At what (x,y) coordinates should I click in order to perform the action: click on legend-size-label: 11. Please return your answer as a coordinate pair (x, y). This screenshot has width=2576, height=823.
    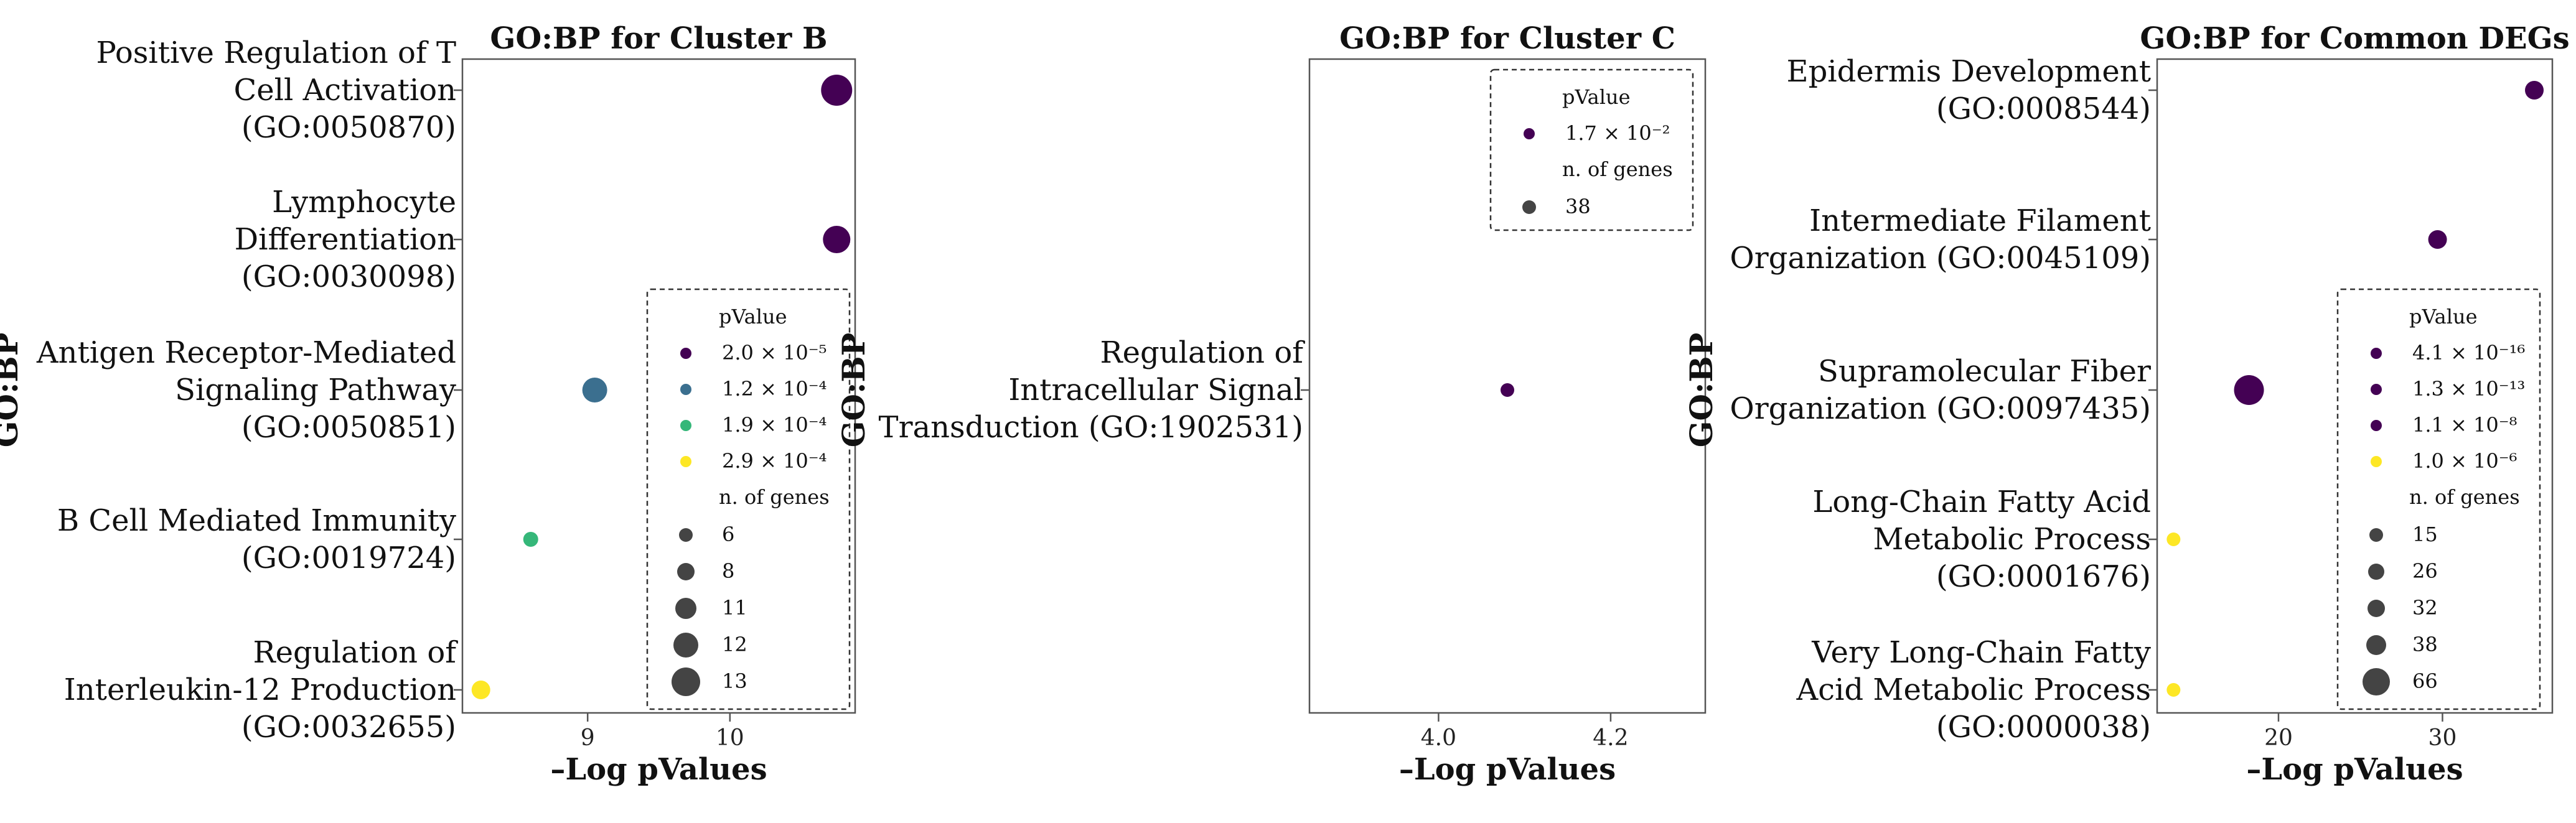
    Looking at the image, I should click on (734, 608).